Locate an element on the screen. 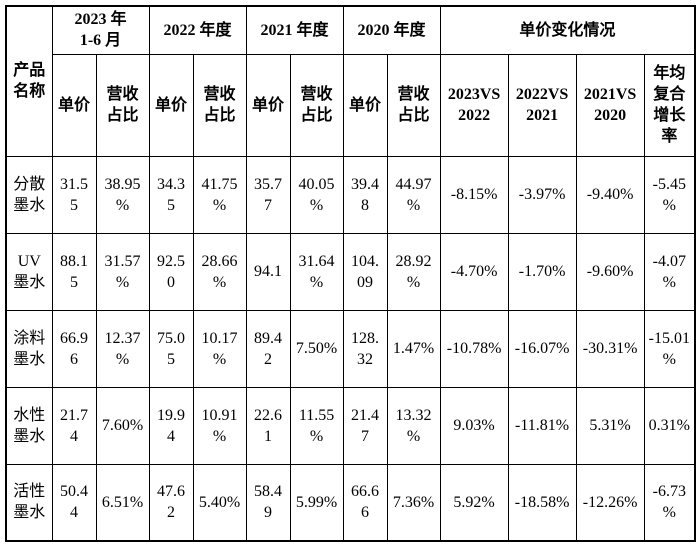 The height and width of the screenshot is (549, 700). header-period-2021: 2021 年度 is located at coordinates (294, 30).